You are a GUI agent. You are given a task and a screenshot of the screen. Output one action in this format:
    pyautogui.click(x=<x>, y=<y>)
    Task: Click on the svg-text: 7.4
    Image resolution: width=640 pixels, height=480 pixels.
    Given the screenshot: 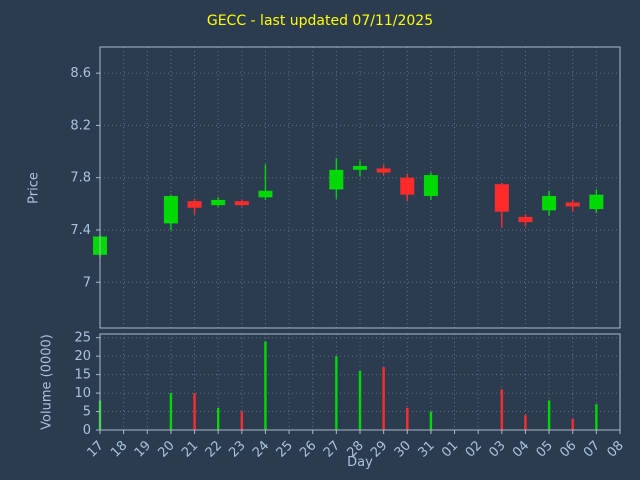 What is the action you would take?
    pyautogui.click(x=80, y=230)
    